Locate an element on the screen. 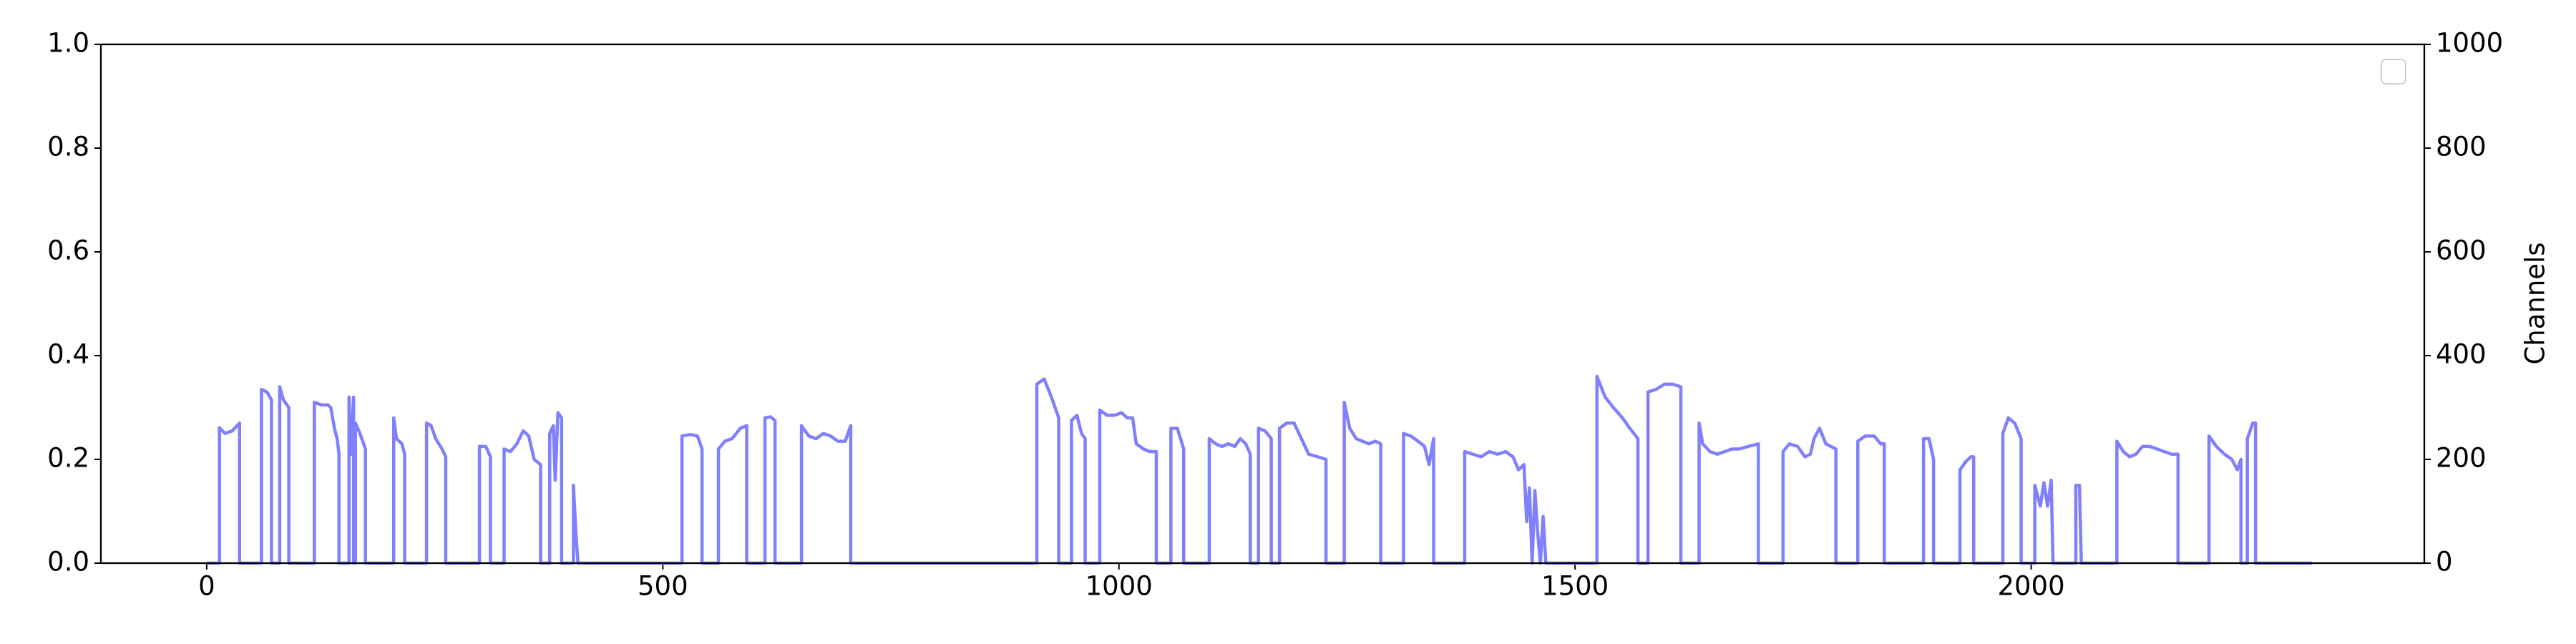 The image size is (2576, 644). y-tick-label: 0.8 is located at coordinates (68, 147).